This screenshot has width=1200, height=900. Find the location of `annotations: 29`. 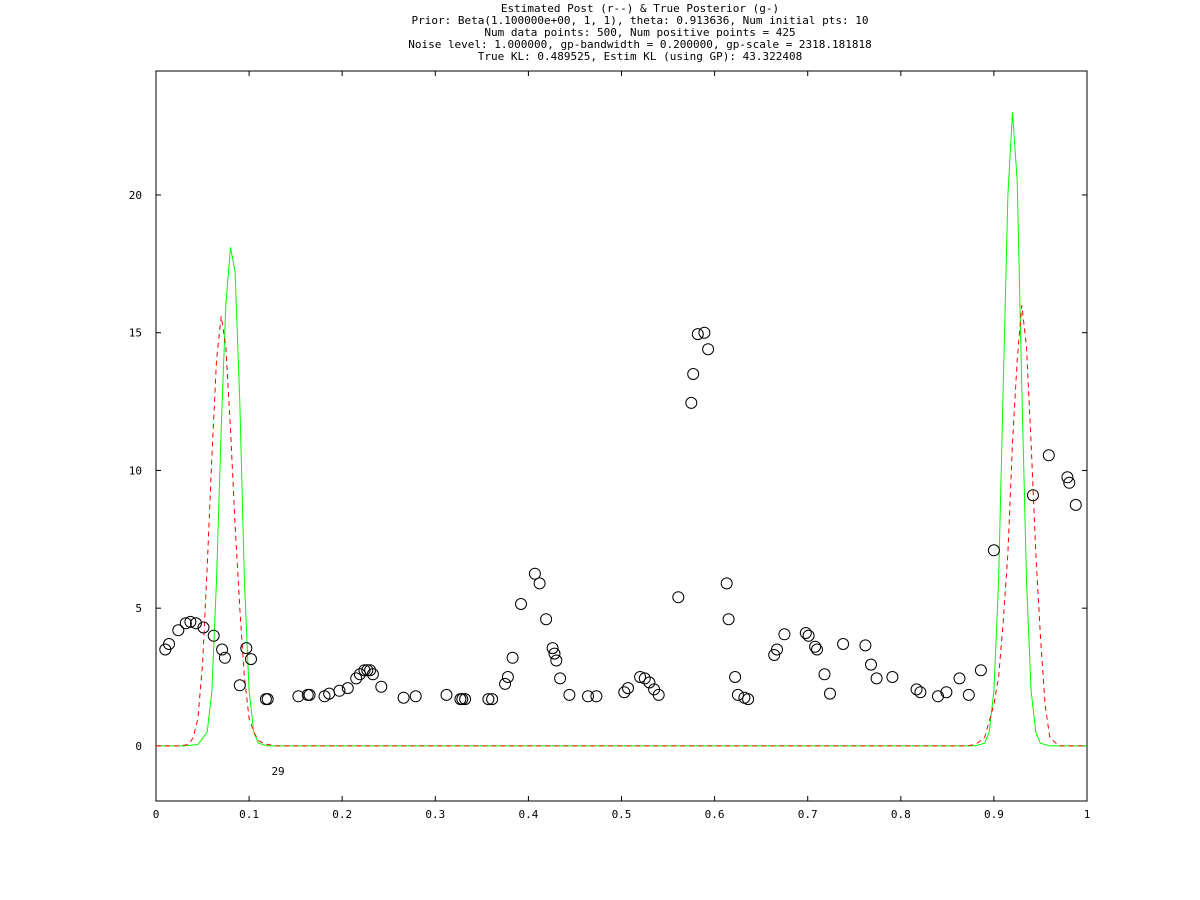

annotations: 29 is located at coordinates (277, 771).